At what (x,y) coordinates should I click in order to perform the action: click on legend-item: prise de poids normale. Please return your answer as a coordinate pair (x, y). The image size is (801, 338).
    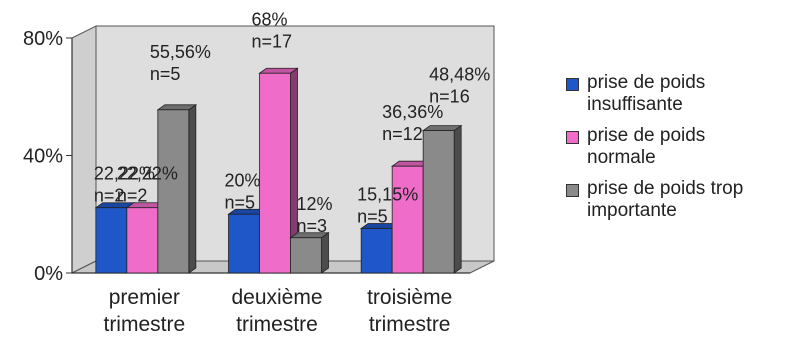
    Looking at the image, I should click on (682, 147).